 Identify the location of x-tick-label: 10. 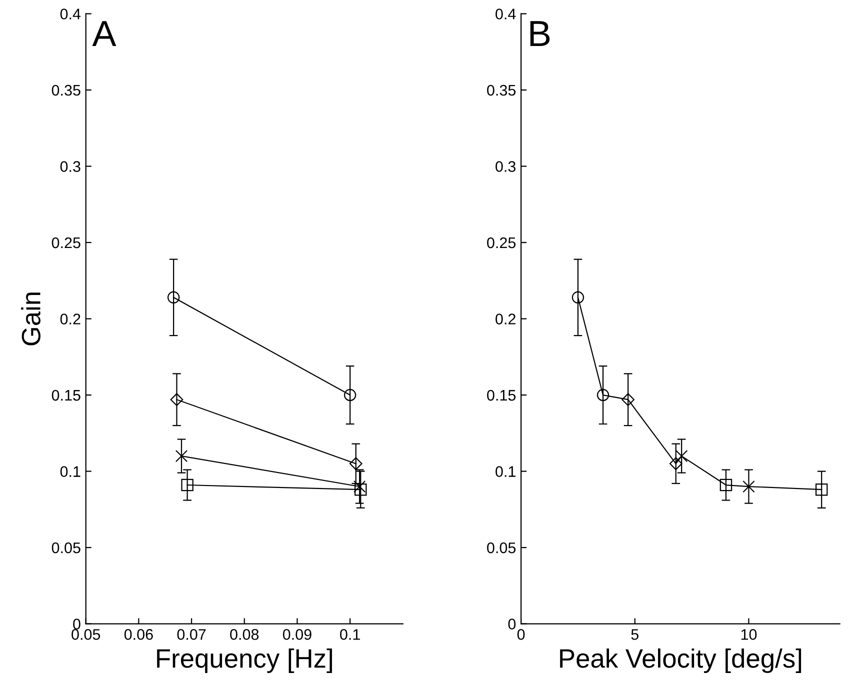
(749, 634).